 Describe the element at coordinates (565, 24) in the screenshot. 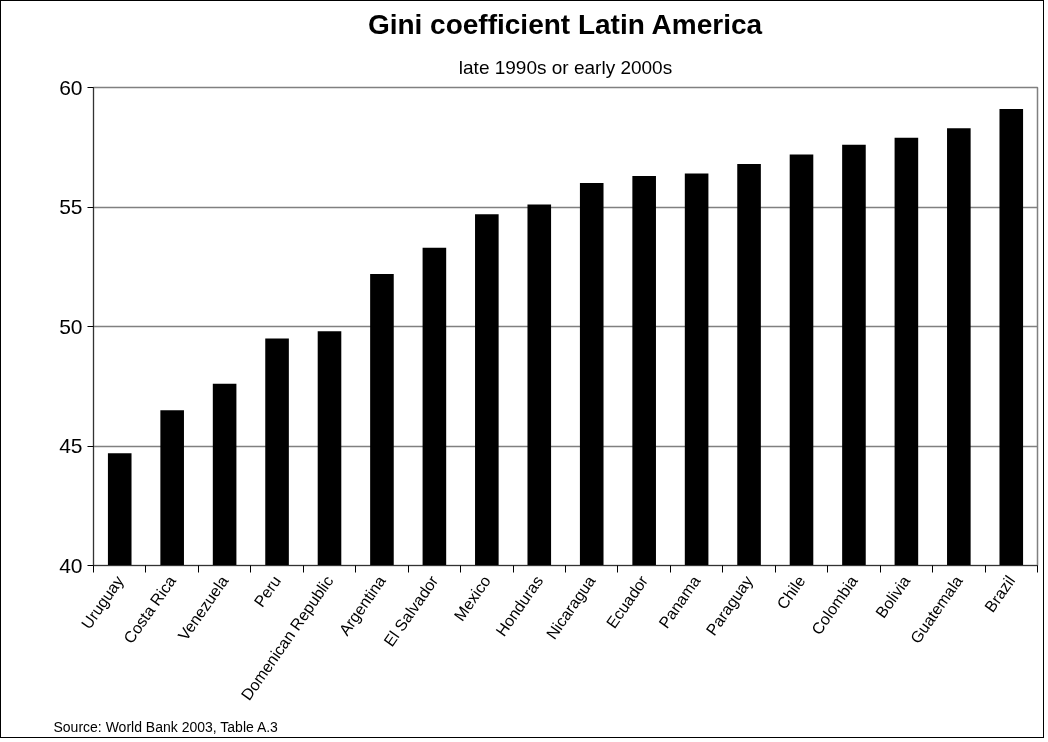

I see `chart-title: Gini coefficient Latin America` at that location.